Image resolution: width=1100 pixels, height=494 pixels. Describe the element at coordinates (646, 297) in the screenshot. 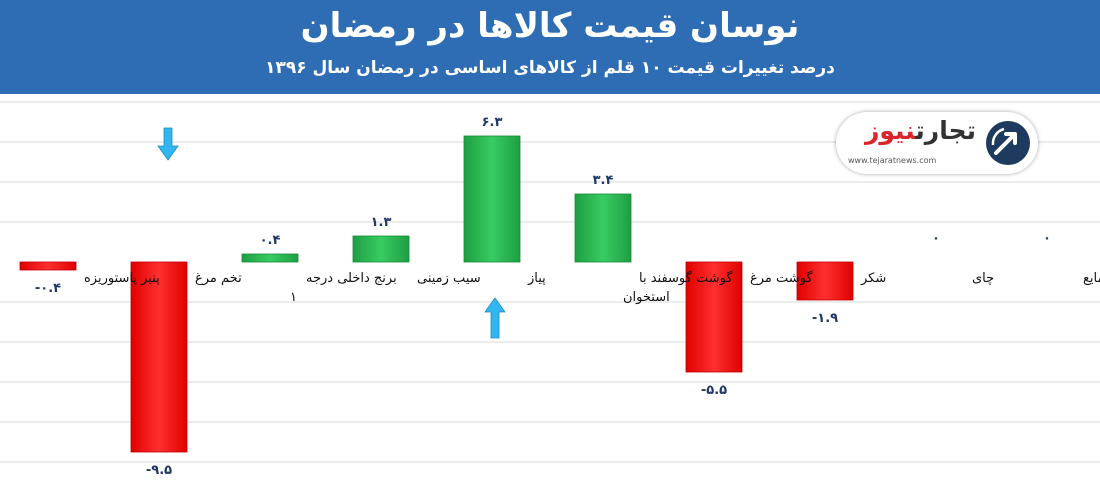

I see `category-label-line: استخوان` at that location.